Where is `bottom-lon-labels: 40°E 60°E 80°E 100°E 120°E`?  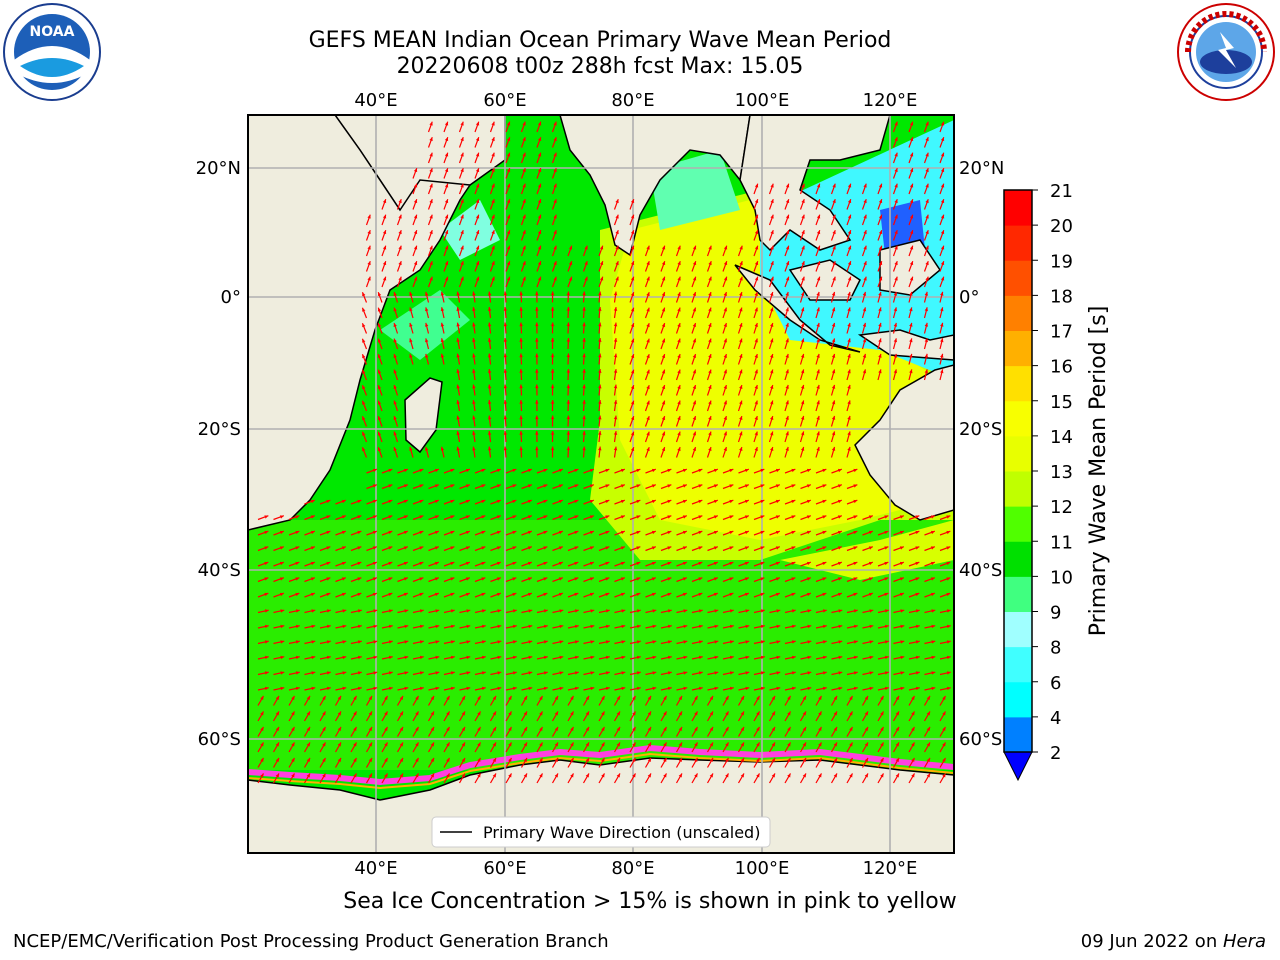 bottom-lon-labels: 40°E 60°E 80°E 100°E 120°E is located at coordinates (635, 868).